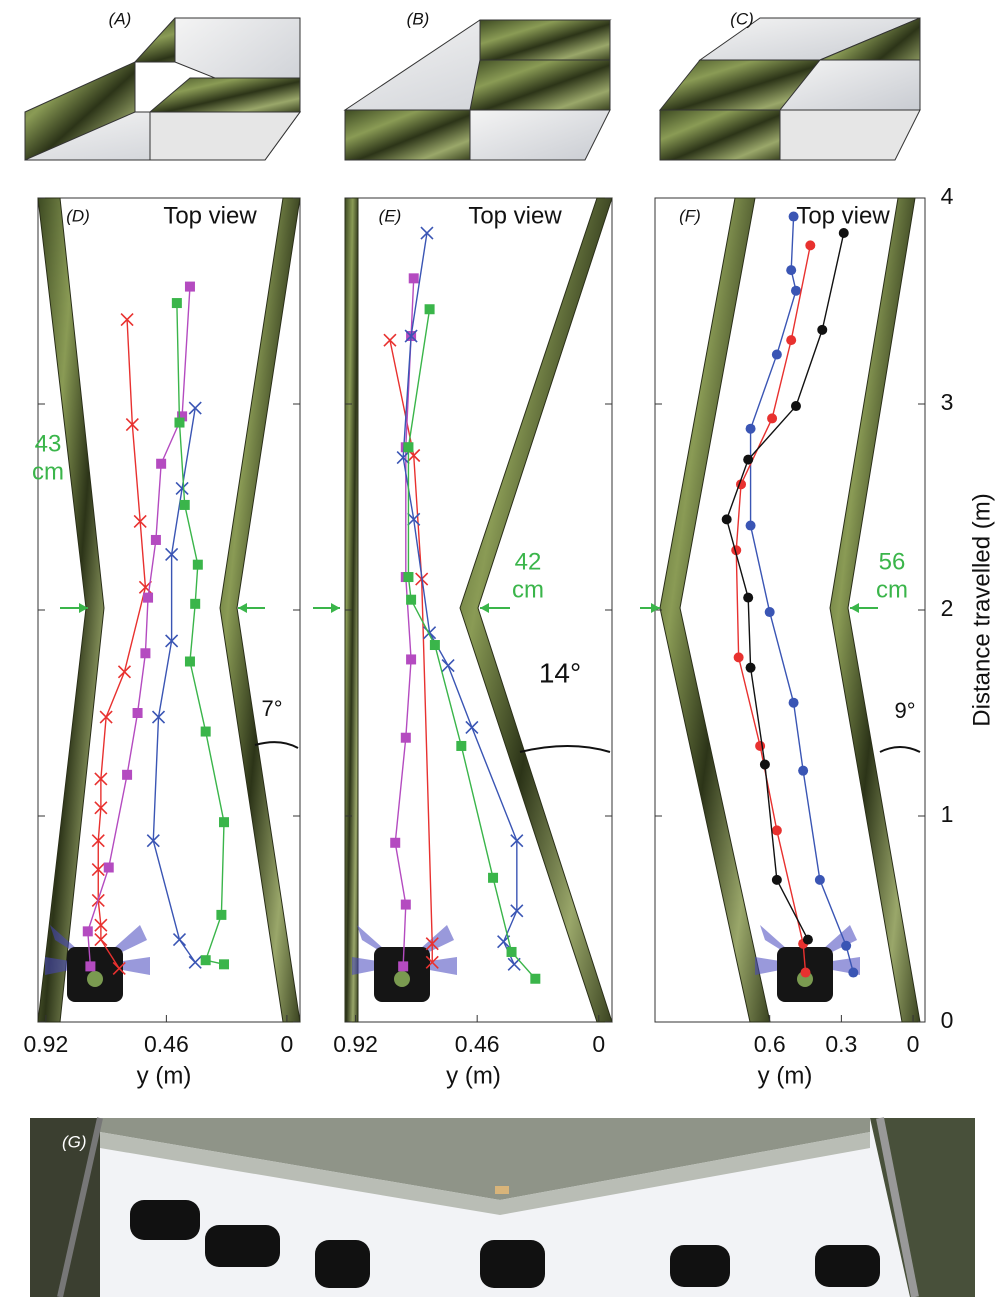  Describe the element at coordinates (78, 215) in the screenshot. I see `panel-label: (D)` at that location.